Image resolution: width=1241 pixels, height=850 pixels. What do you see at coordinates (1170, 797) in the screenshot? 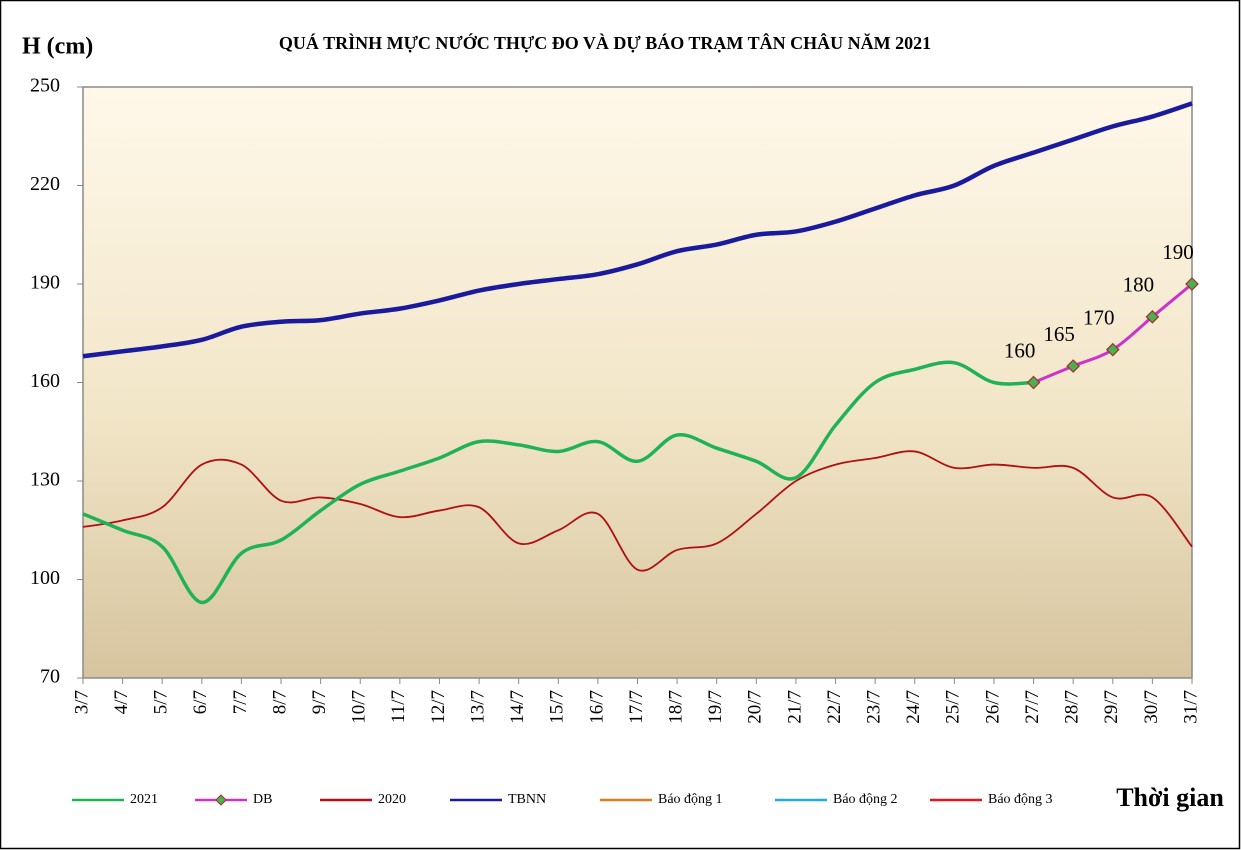
I see `x-axis-label: Thời gian` at bounding box center [1170, 797].